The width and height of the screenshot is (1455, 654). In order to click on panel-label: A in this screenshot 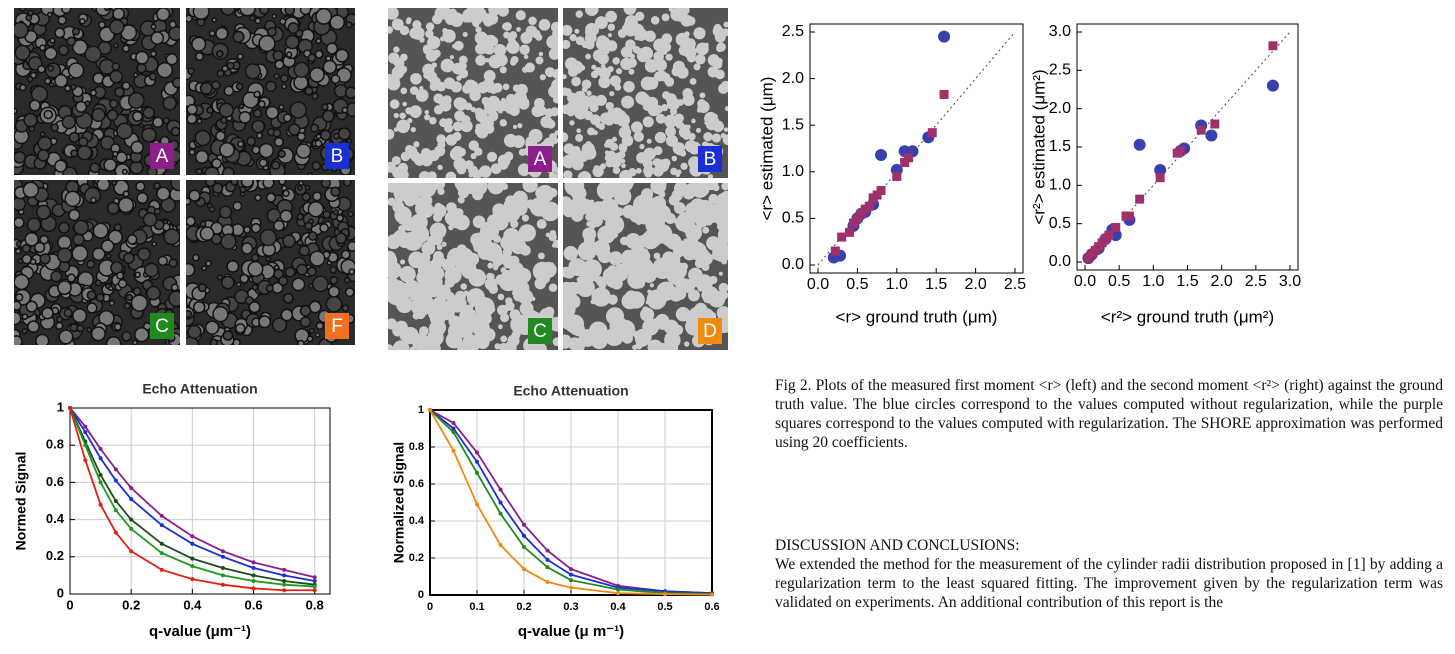, I will do `click(162, 156)`.